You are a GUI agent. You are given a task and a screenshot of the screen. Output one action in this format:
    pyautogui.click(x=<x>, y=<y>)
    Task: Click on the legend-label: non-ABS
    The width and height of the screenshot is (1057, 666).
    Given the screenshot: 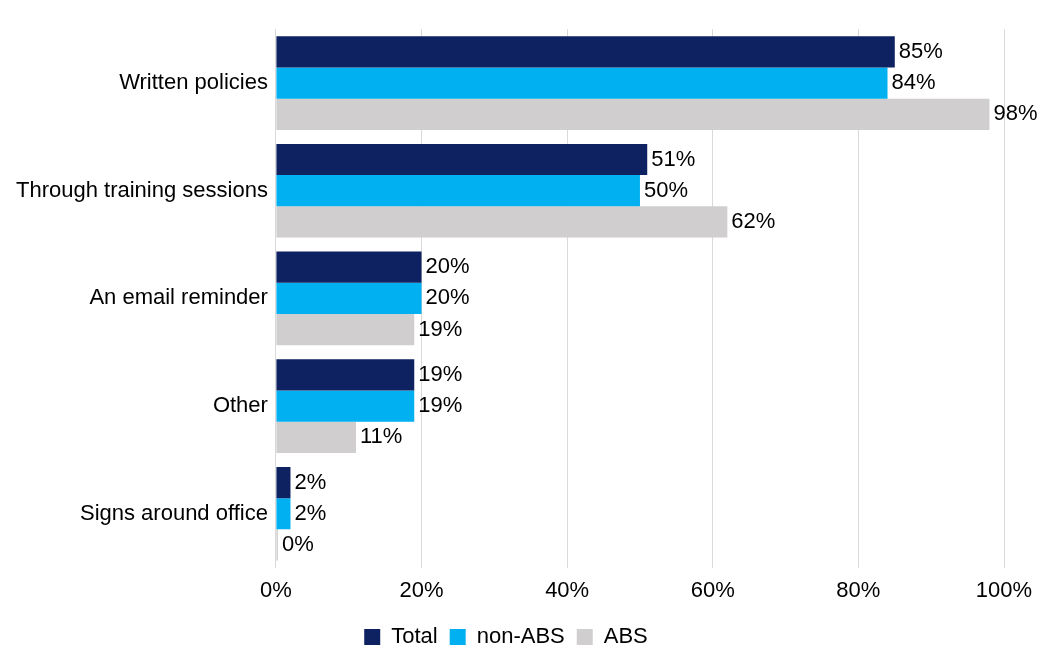 What is the action you would take?
    pyautogui.click(x=520, y=636)
    